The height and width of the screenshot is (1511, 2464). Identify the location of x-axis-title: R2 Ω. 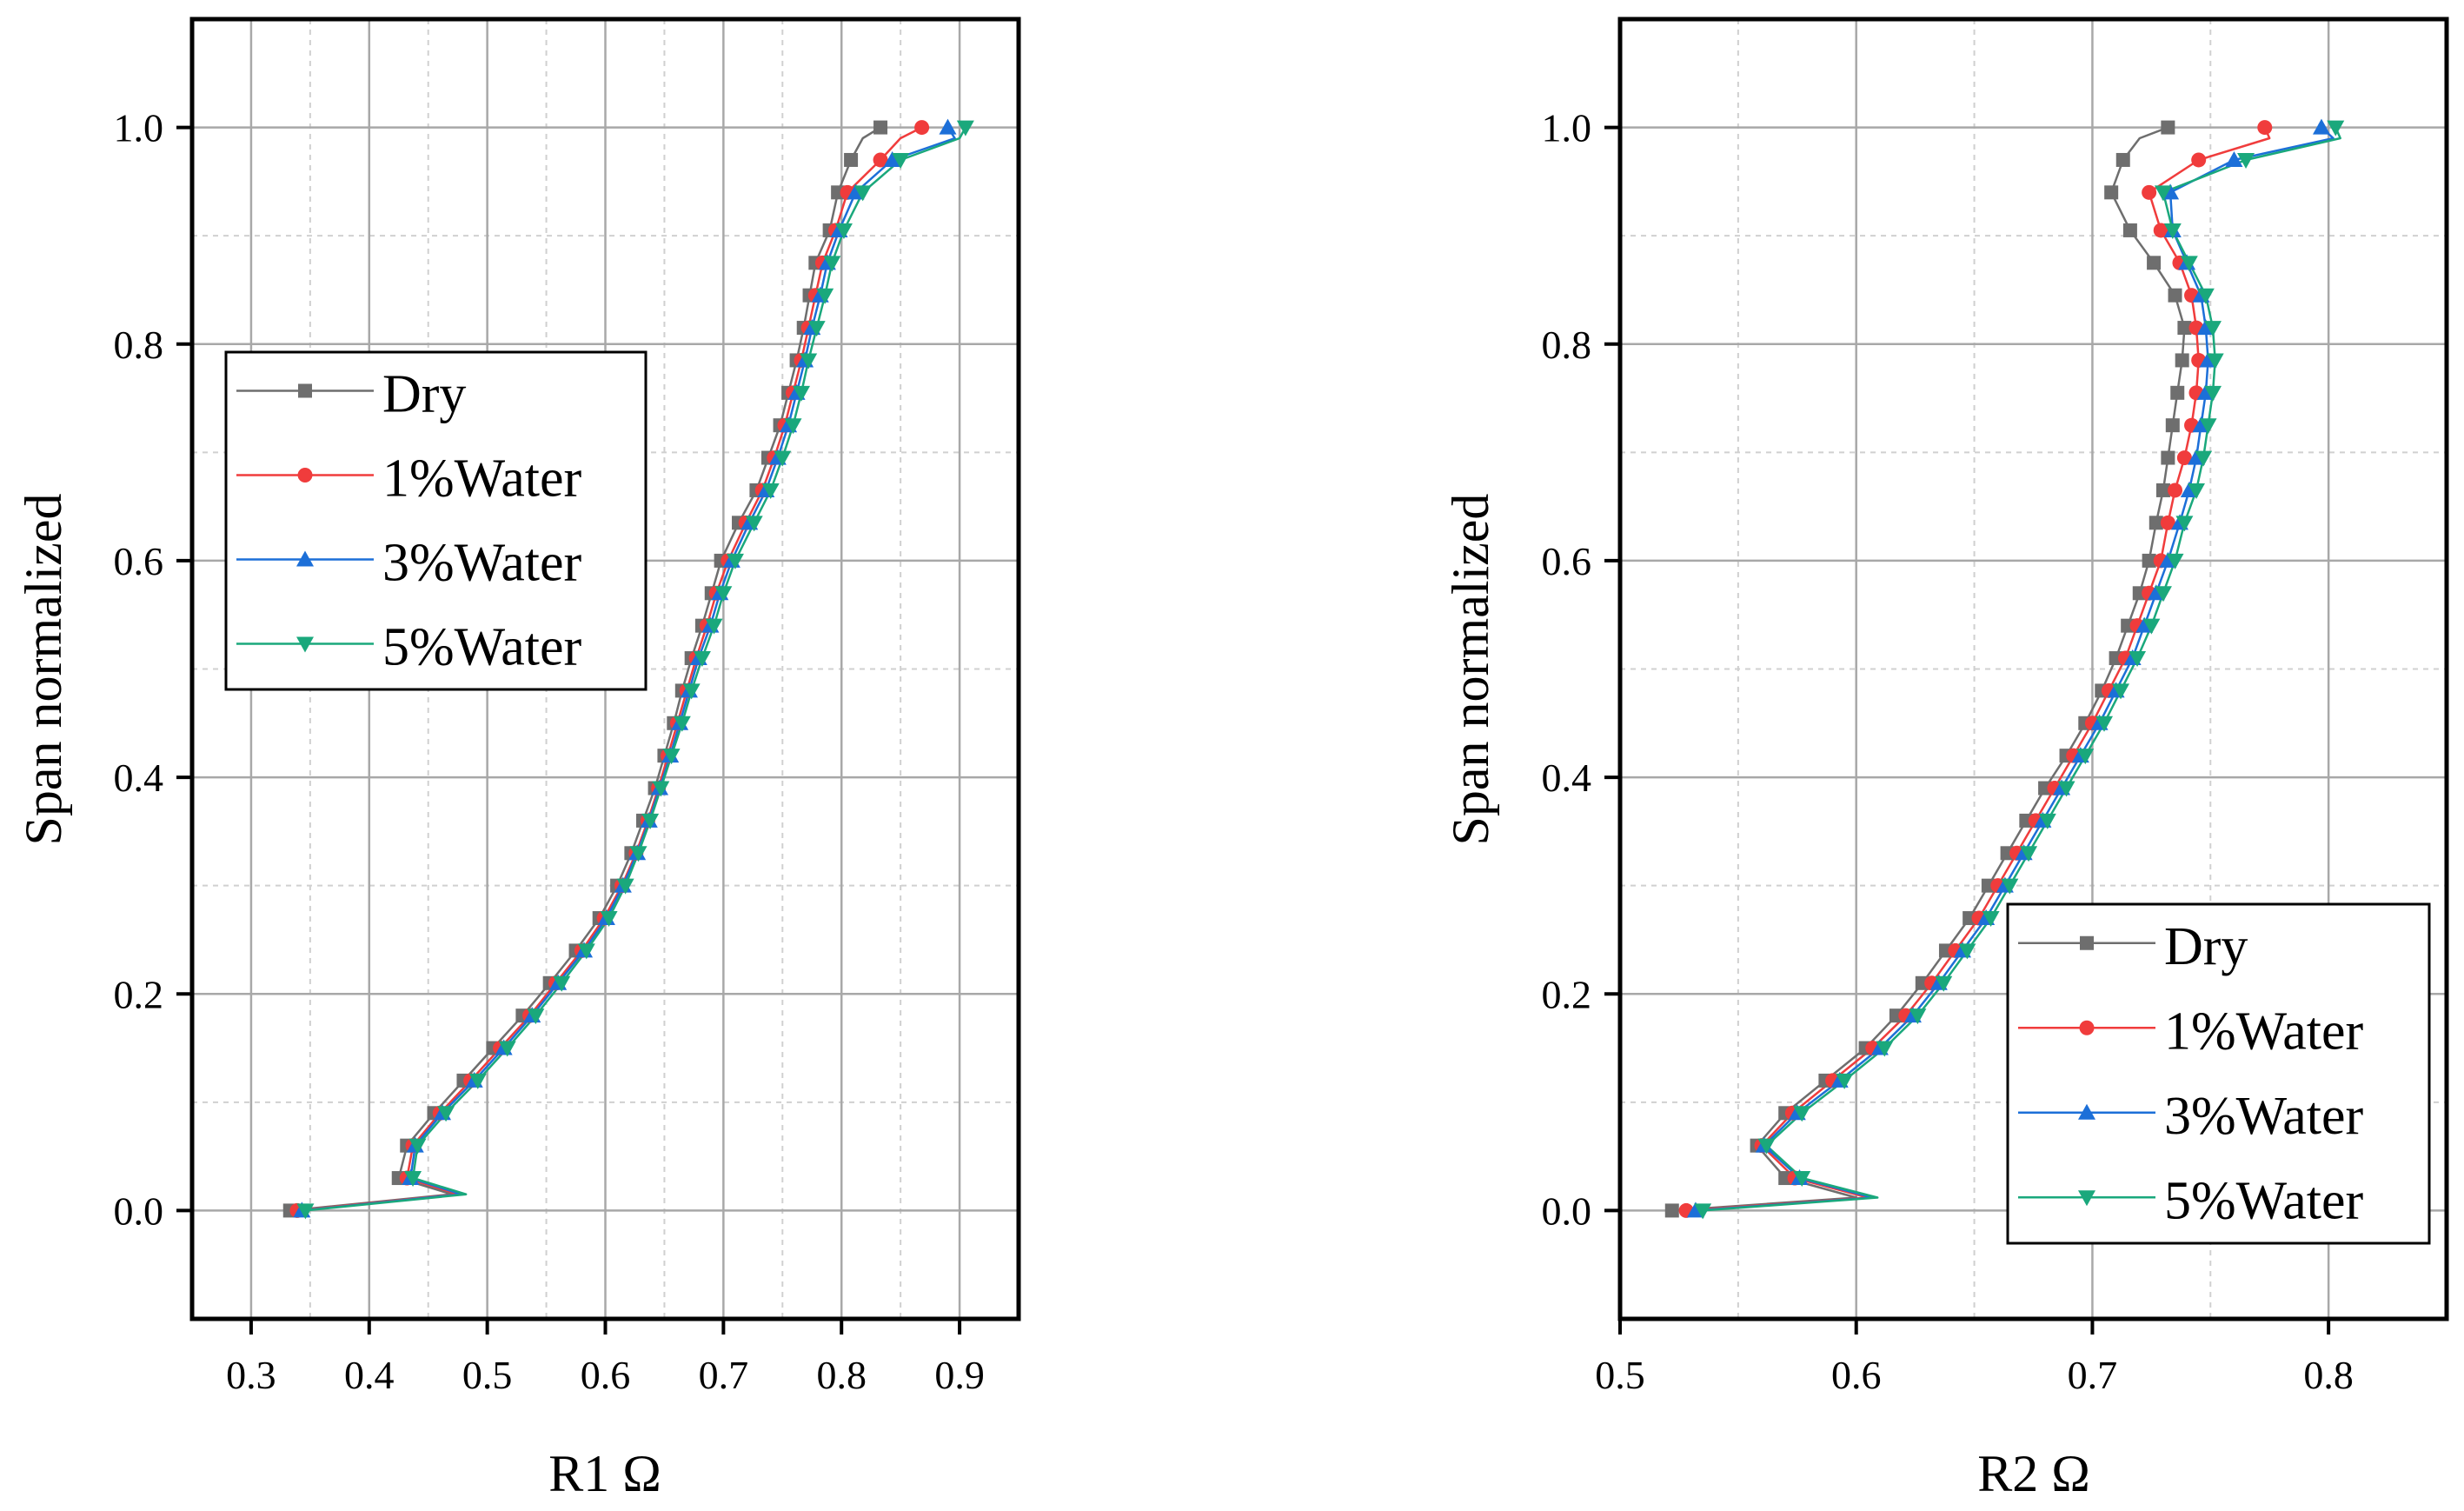
(2034, 1473).